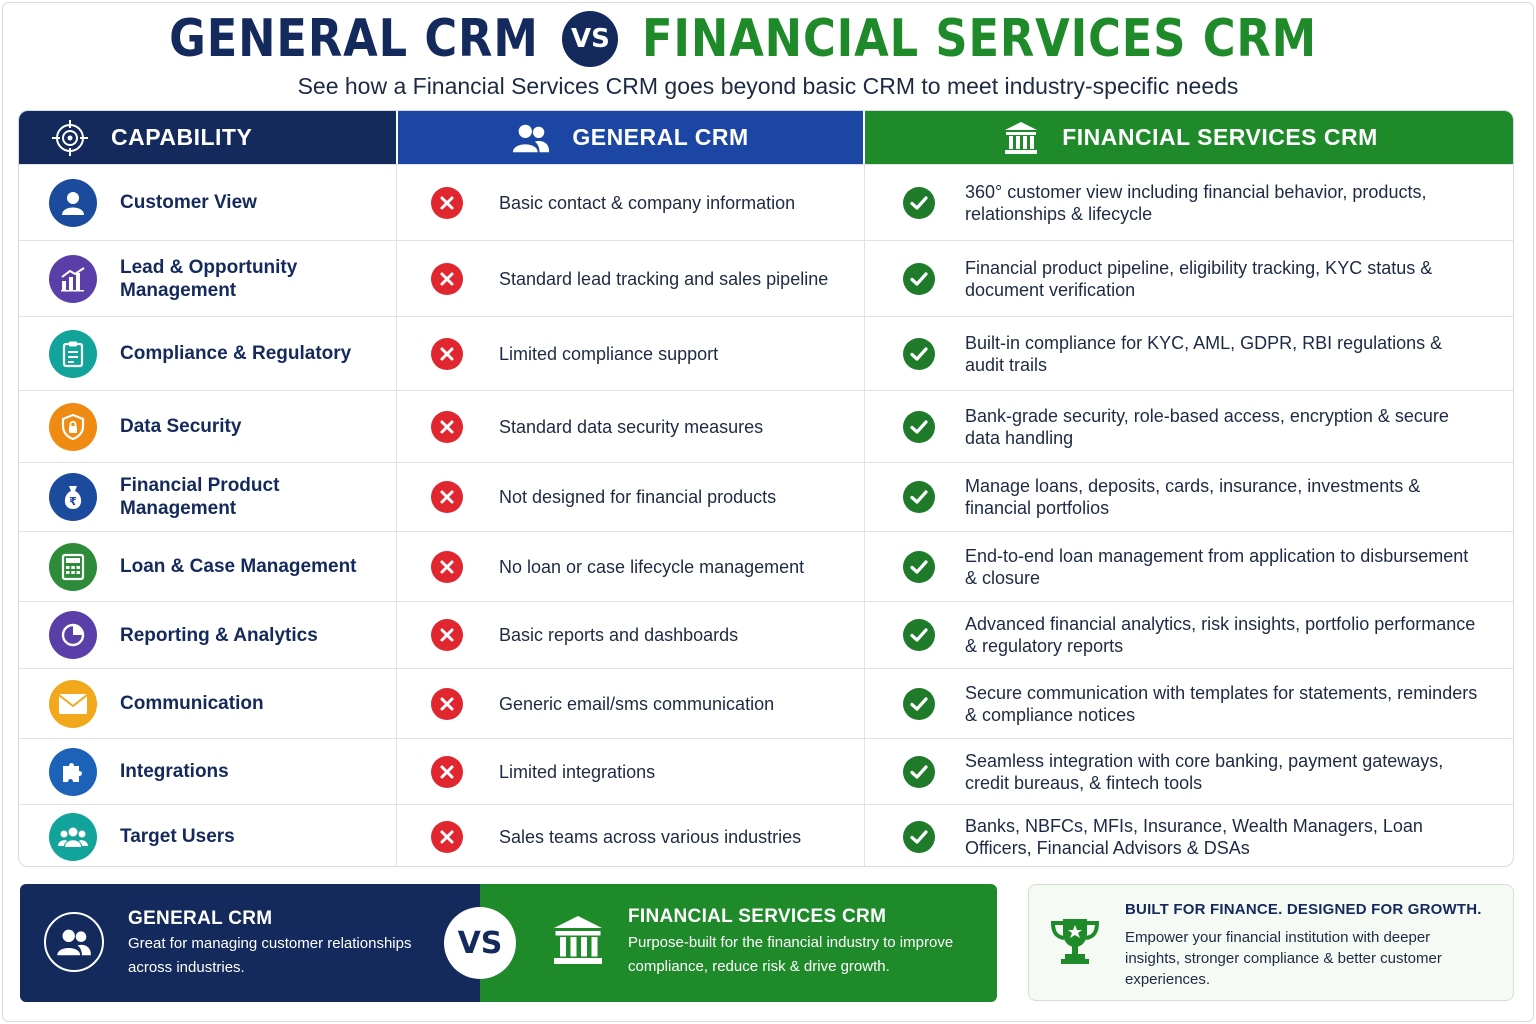 The width and height of the screenshot is (1536, 1024). Describe the element at coordinates (1303, 909) in the screenshot. I see `promo-title: BUILT FOR FINANCE. DESIGNED FOR GROWTH.` at that location.